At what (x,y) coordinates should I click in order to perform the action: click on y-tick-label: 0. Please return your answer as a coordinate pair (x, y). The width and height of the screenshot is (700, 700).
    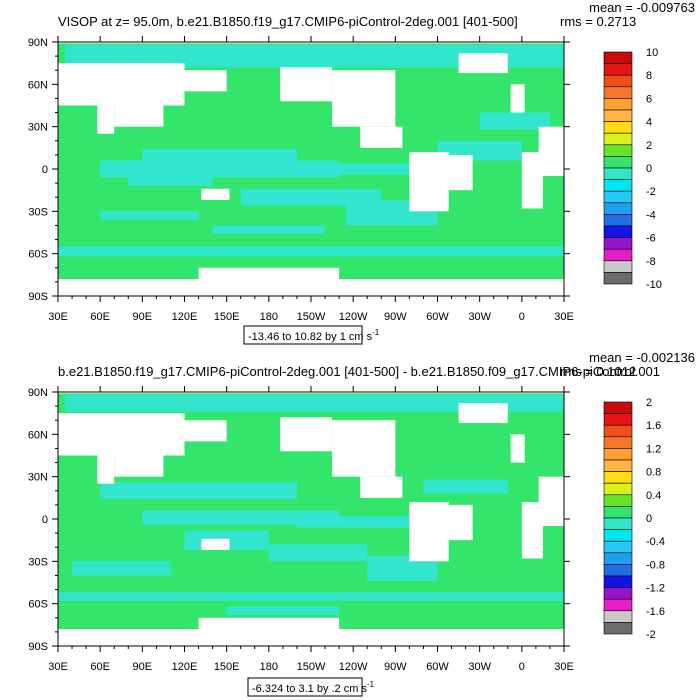
    Looking at the image, I should click on (45, 520).